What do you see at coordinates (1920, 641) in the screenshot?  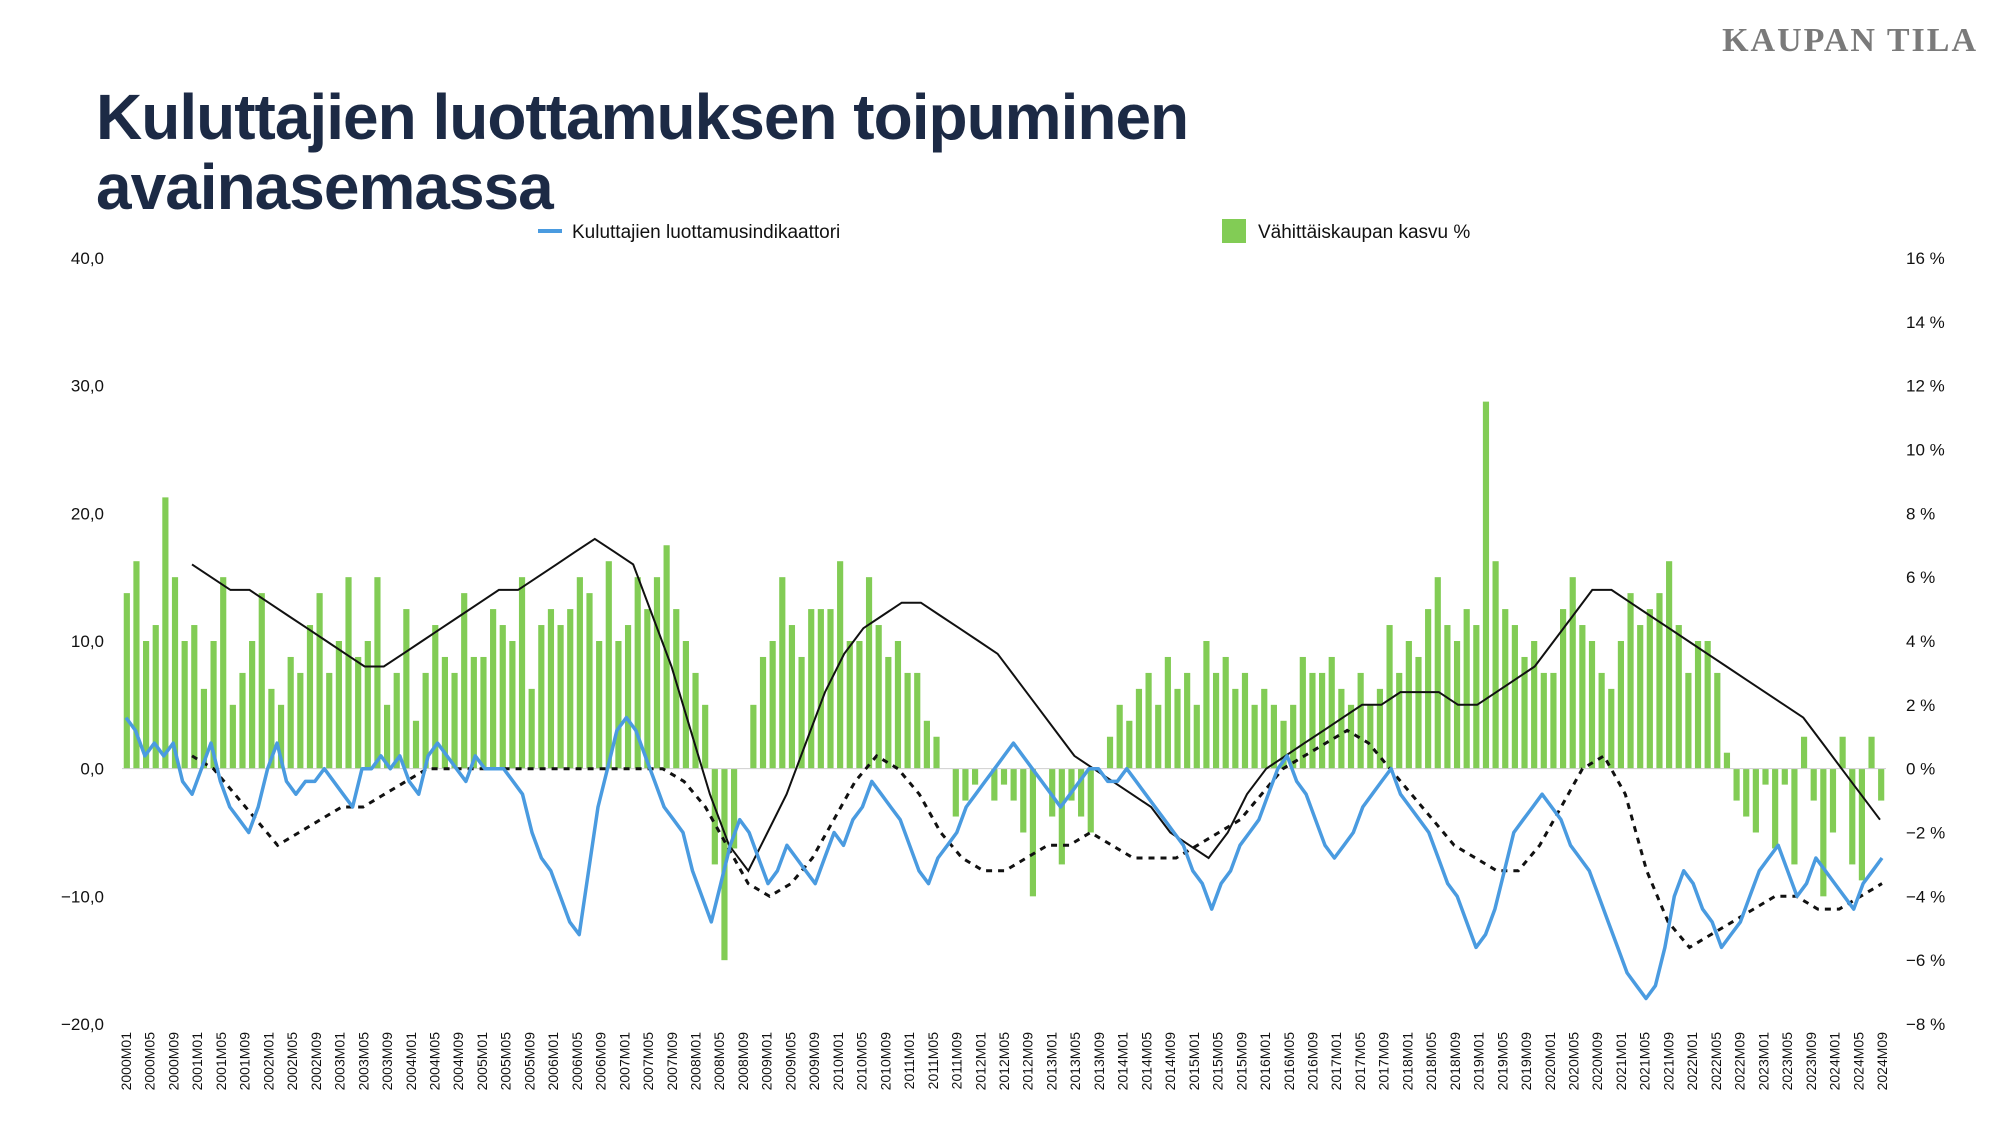 I see `right-tick-label: 4 %` at bounding box center [1920, 641].